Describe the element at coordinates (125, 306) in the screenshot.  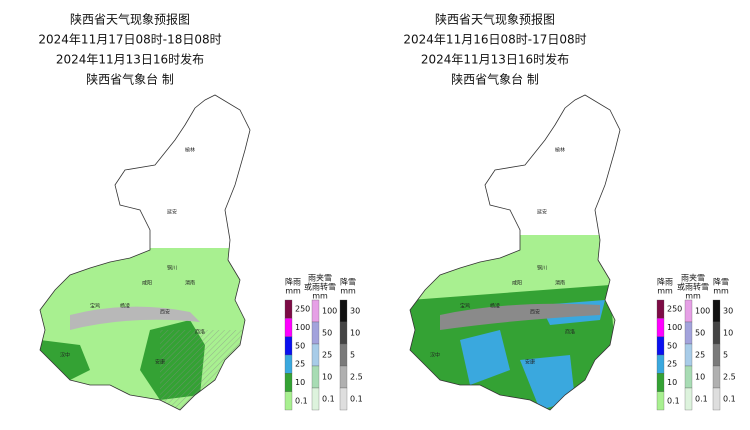
I see `city-label: 杨凌` at that location.